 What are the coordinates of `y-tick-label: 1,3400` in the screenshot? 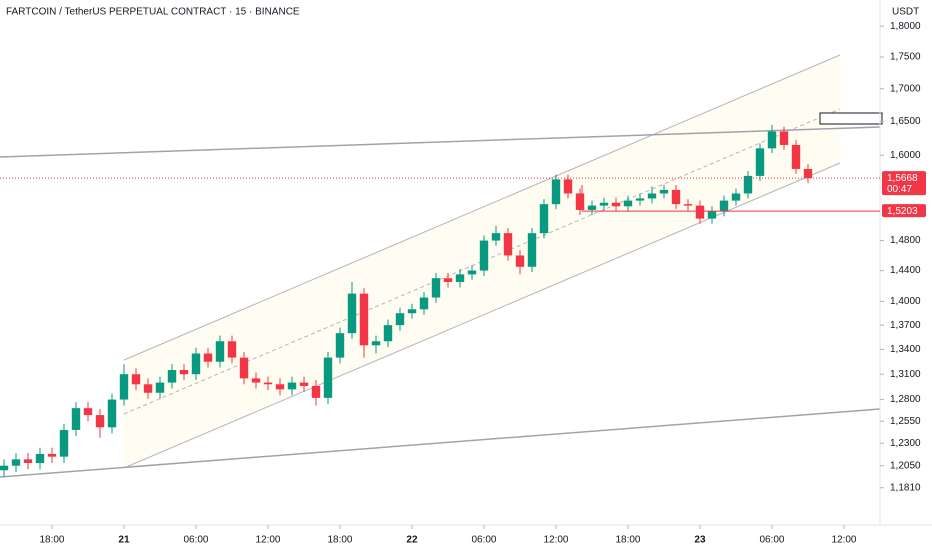 It's located at (905, 349).